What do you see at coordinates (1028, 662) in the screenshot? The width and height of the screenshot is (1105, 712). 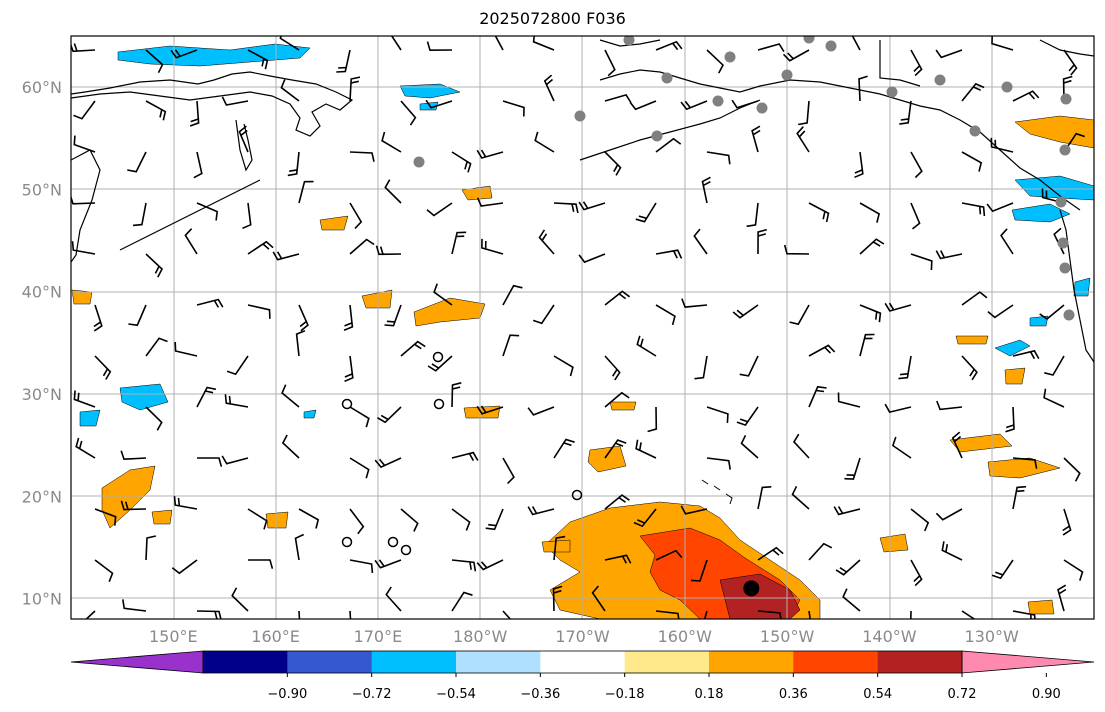 I see `colorbar-extend-high` at bounding box center [1028, 662].